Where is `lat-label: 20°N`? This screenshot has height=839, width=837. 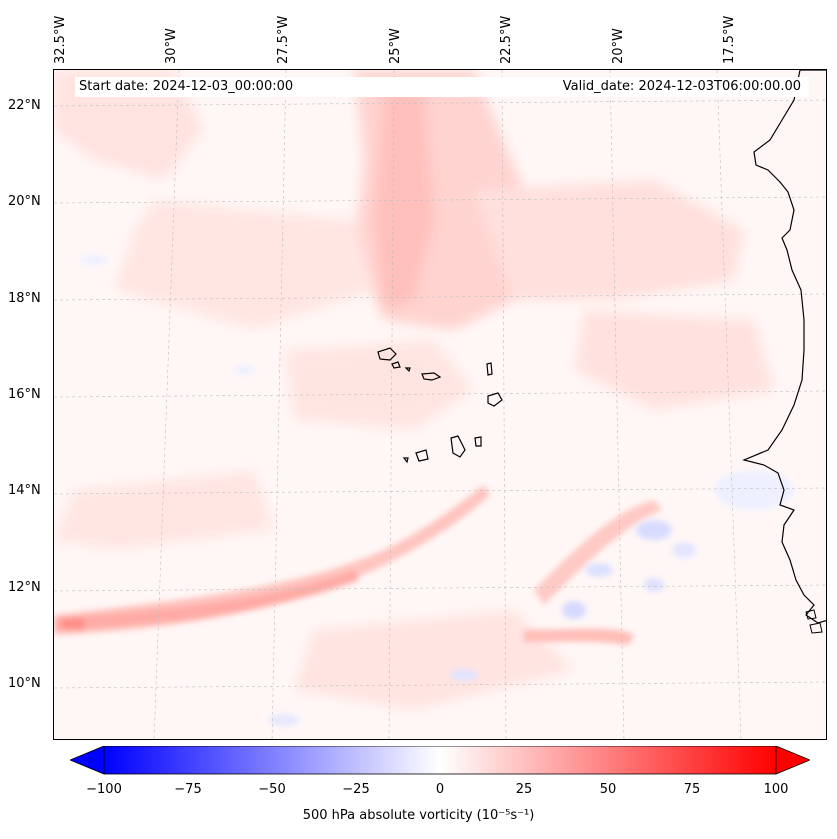
lat-label: 20°N is located at coordinates (24, 201).